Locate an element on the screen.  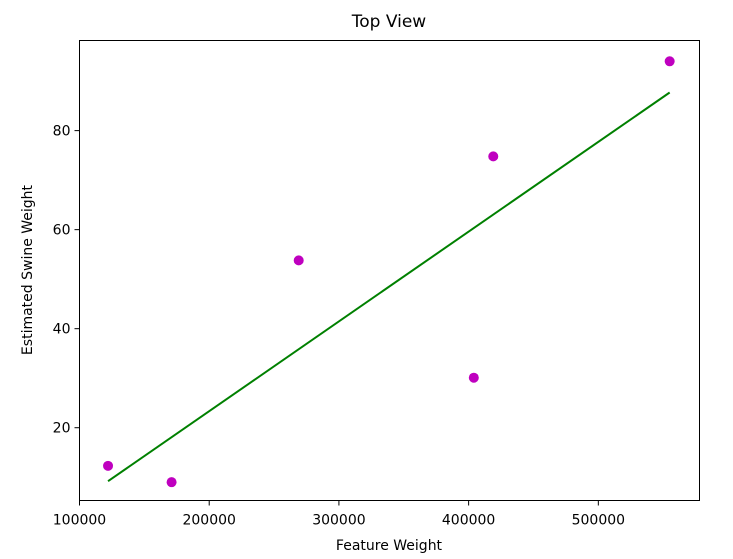
x-tick-label-2: 300000 is located at coordinates (338, 521).